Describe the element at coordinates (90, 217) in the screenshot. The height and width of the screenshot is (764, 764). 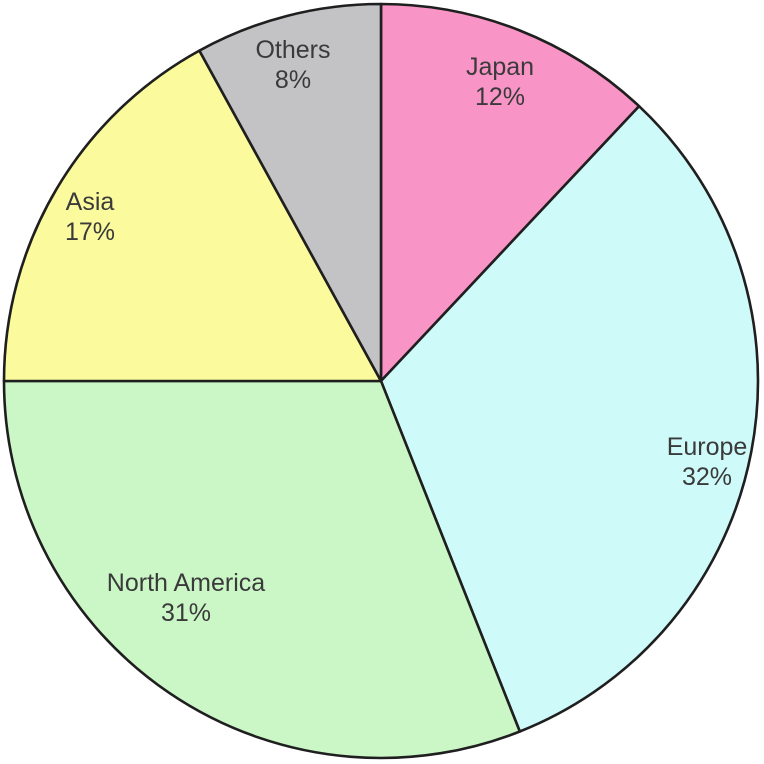
I see `slice-label-asia: Asia 17%` at that location.